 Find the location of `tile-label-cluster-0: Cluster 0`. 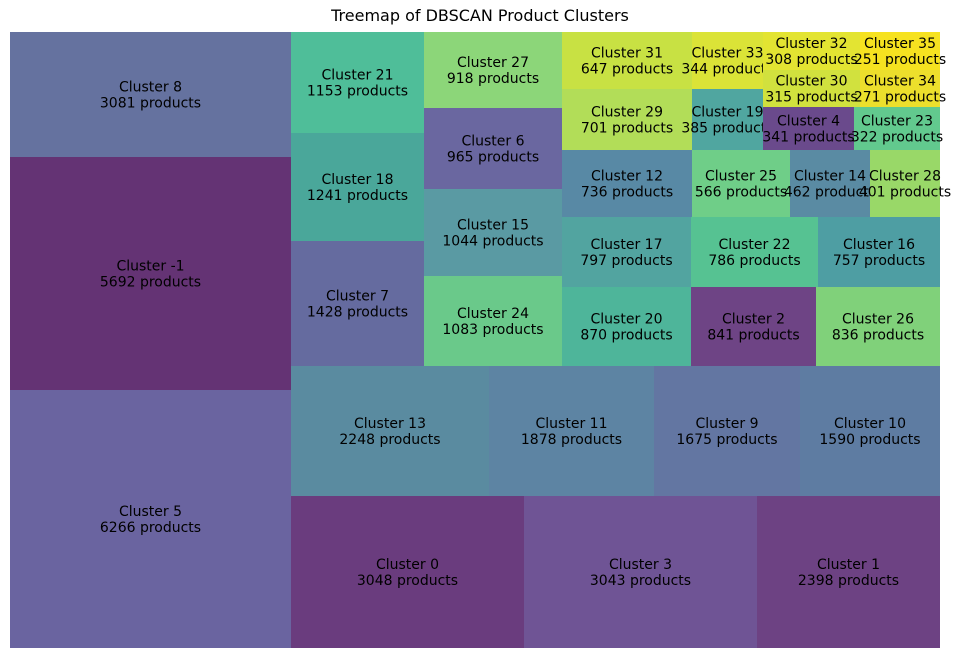

tile-label-cluster-0: Cluster 0 is located at coordinates (407, 565).